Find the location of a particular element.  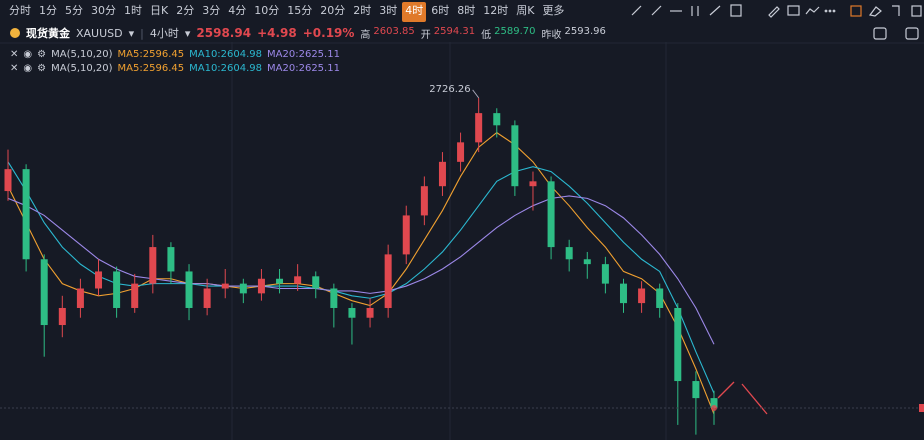

coin-icon is located at coordinates (15, 33).